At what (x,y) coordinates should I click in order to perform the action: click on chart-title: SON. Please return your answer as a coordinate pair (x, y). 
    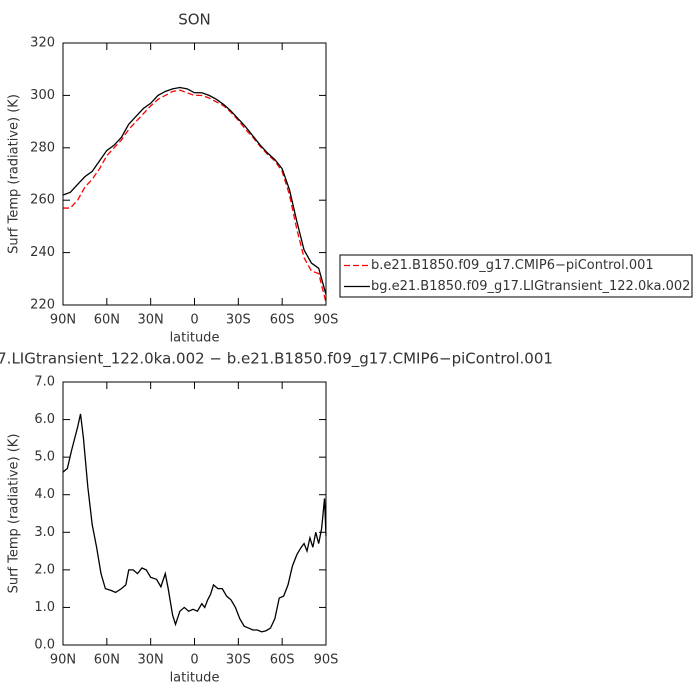
    Looking at the image, I should click on (194, 20).